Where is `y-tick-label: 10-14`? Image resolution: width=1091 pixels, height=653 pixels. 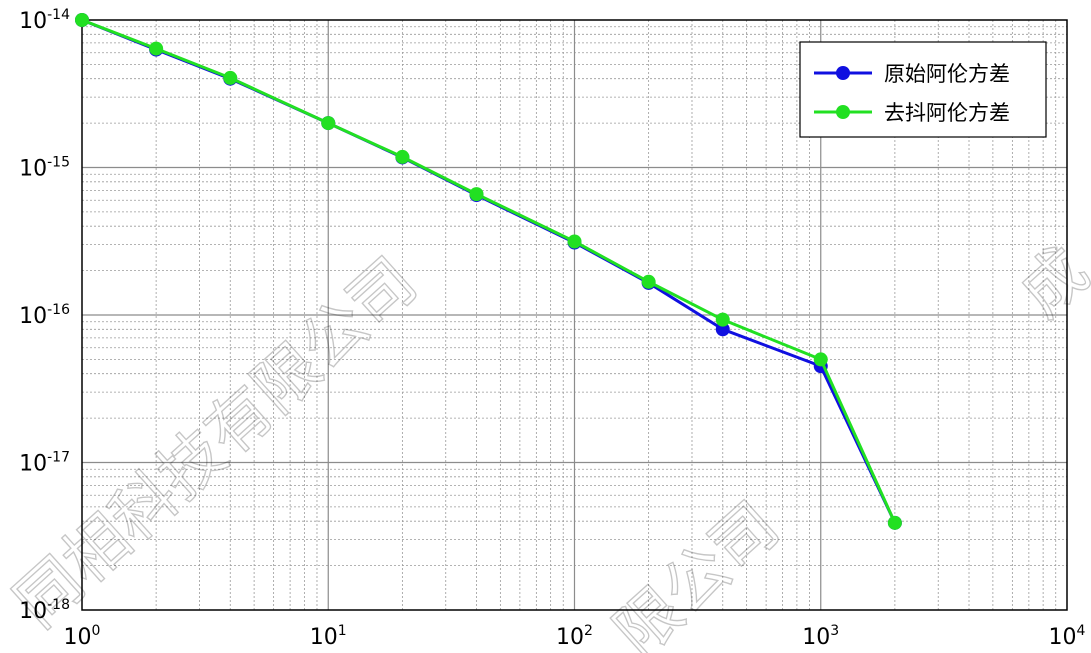 y-tick-label: 10-14 is located at coordinates (44, 20).